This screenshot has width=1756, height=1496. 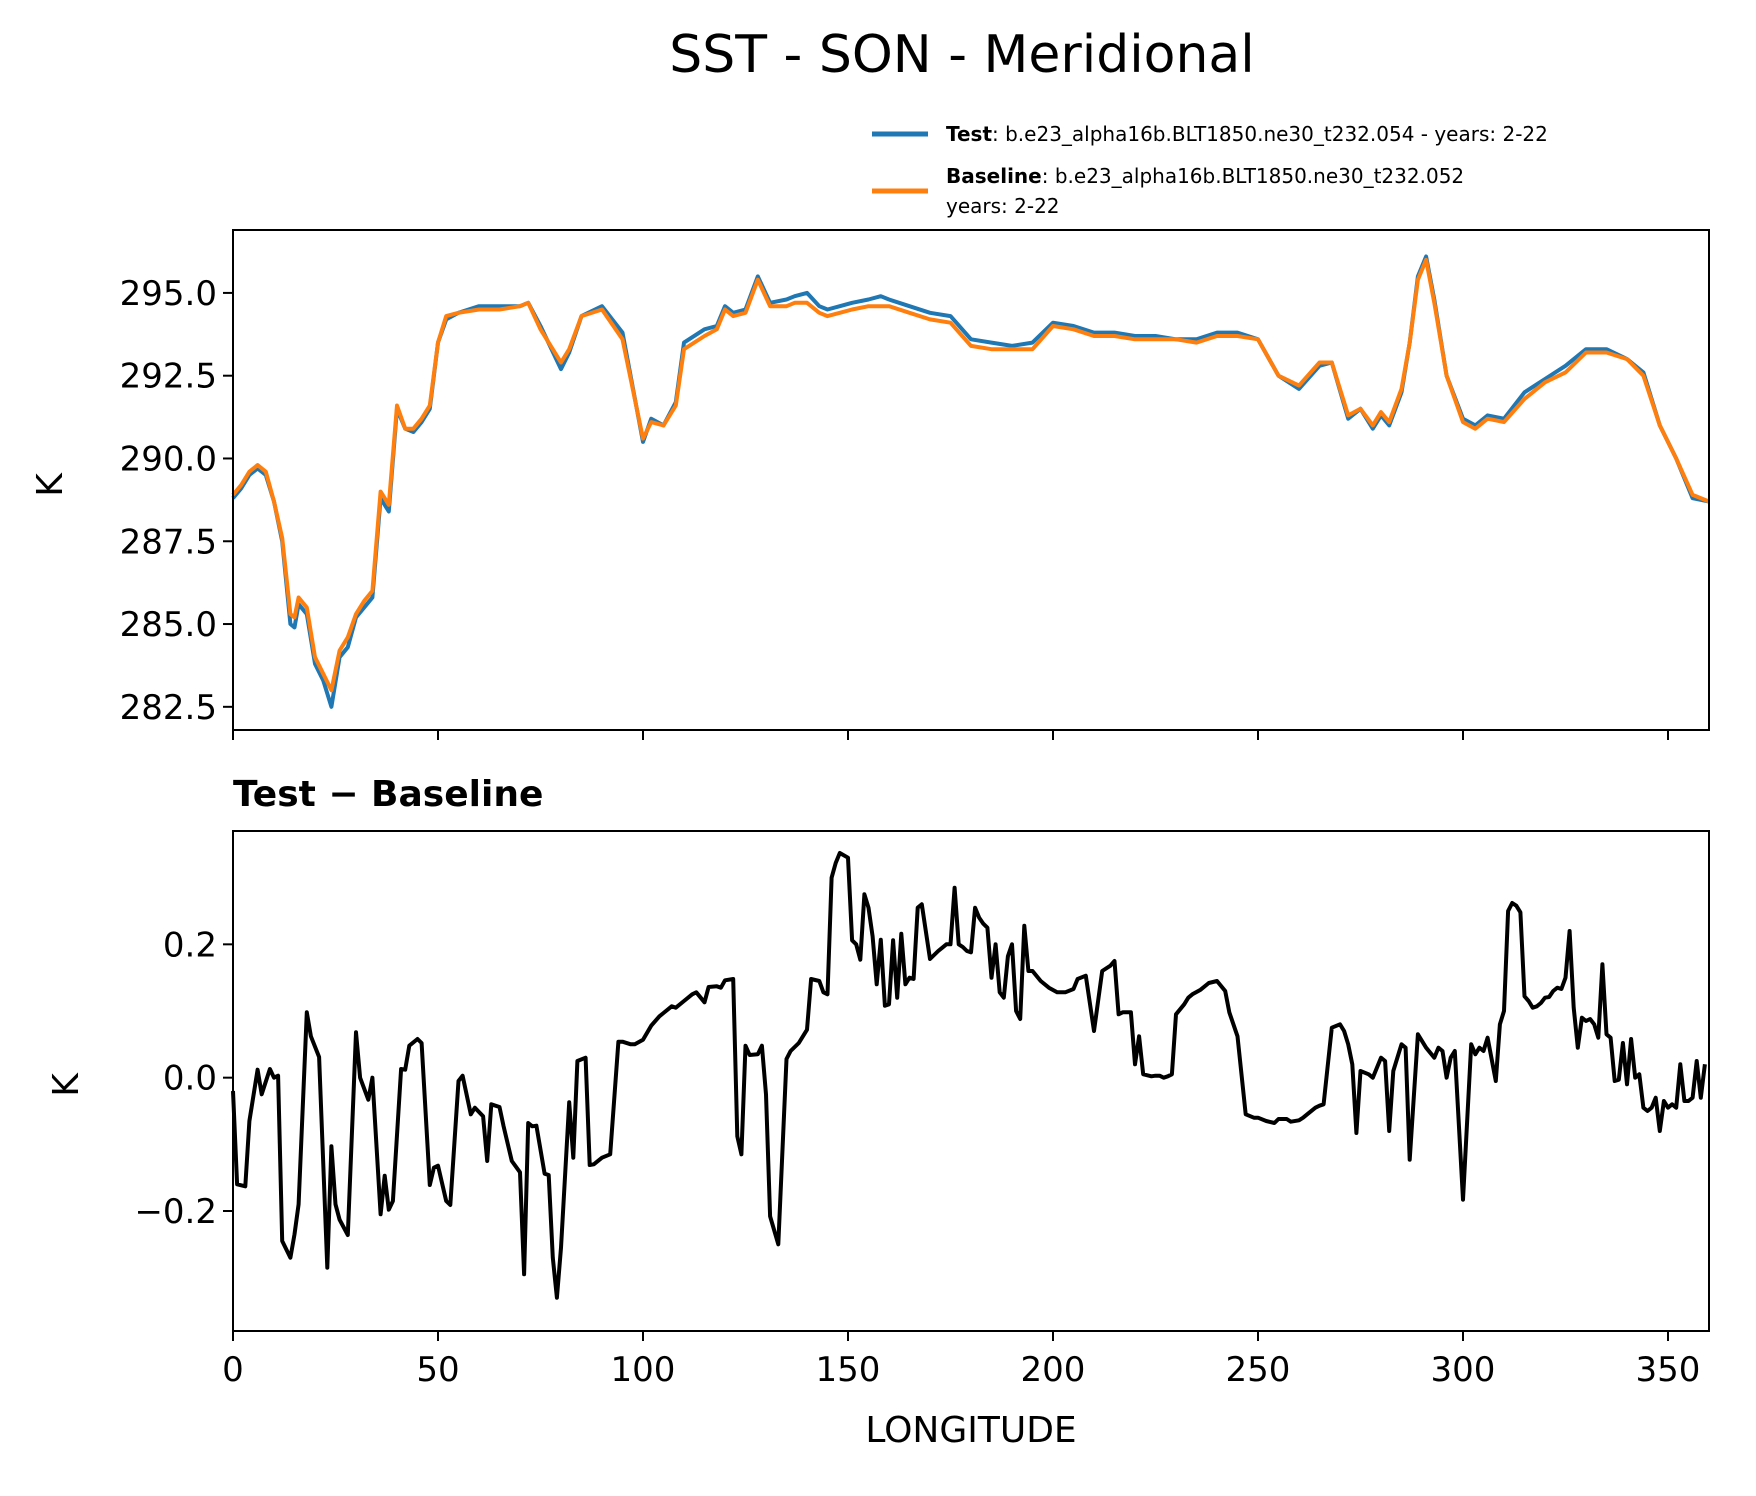 I want to click on y-tick-label: 282.5, so click(x=168, y=708).